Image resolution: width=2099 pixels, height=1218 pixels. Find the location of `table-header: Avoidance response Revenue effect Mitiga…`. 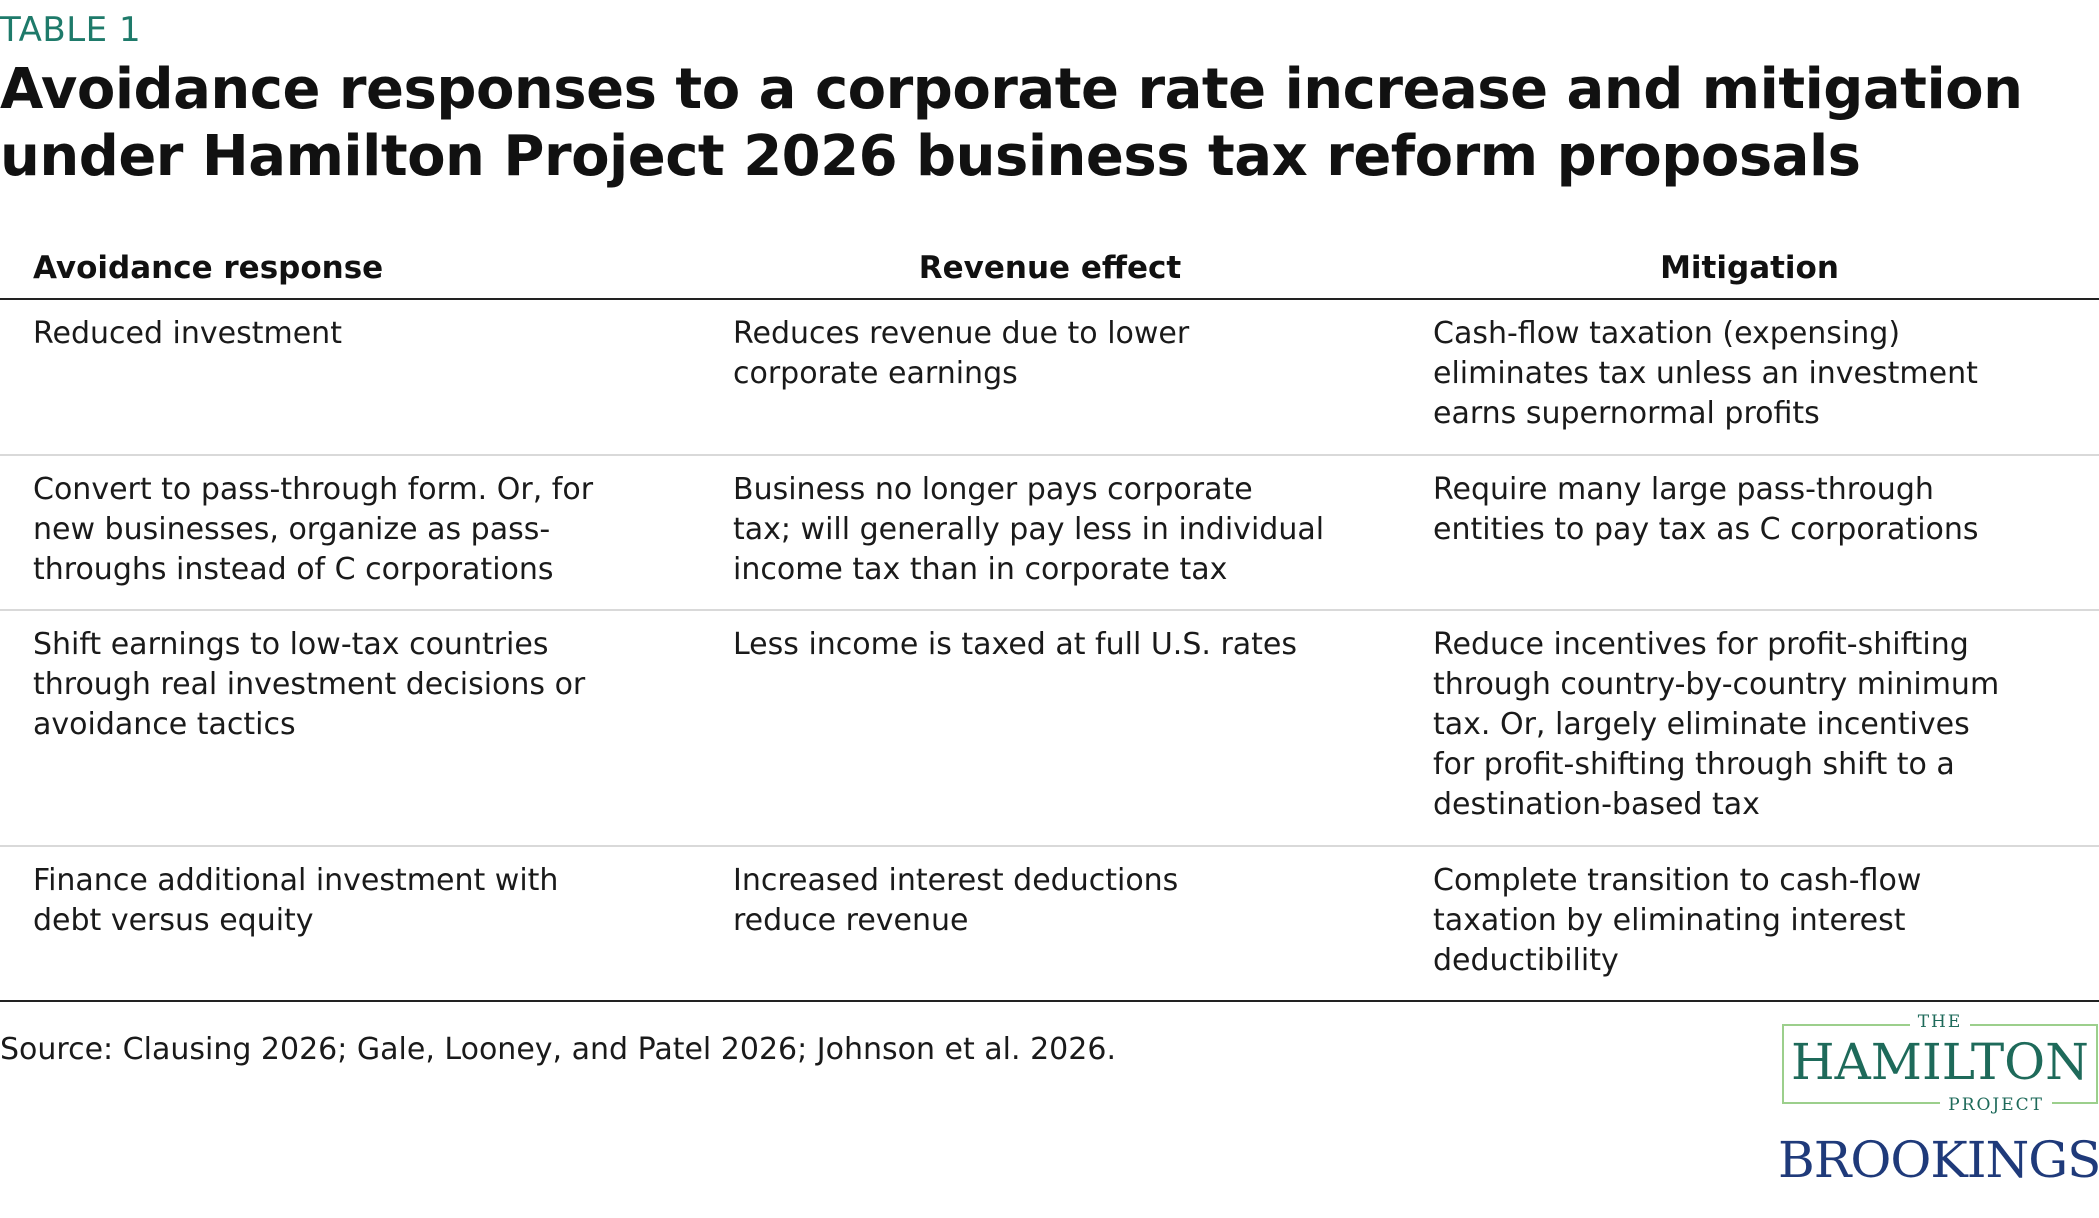

table-header: Avoidance response Revenue effect Mitiga… is located at coordinates (1049, 274).